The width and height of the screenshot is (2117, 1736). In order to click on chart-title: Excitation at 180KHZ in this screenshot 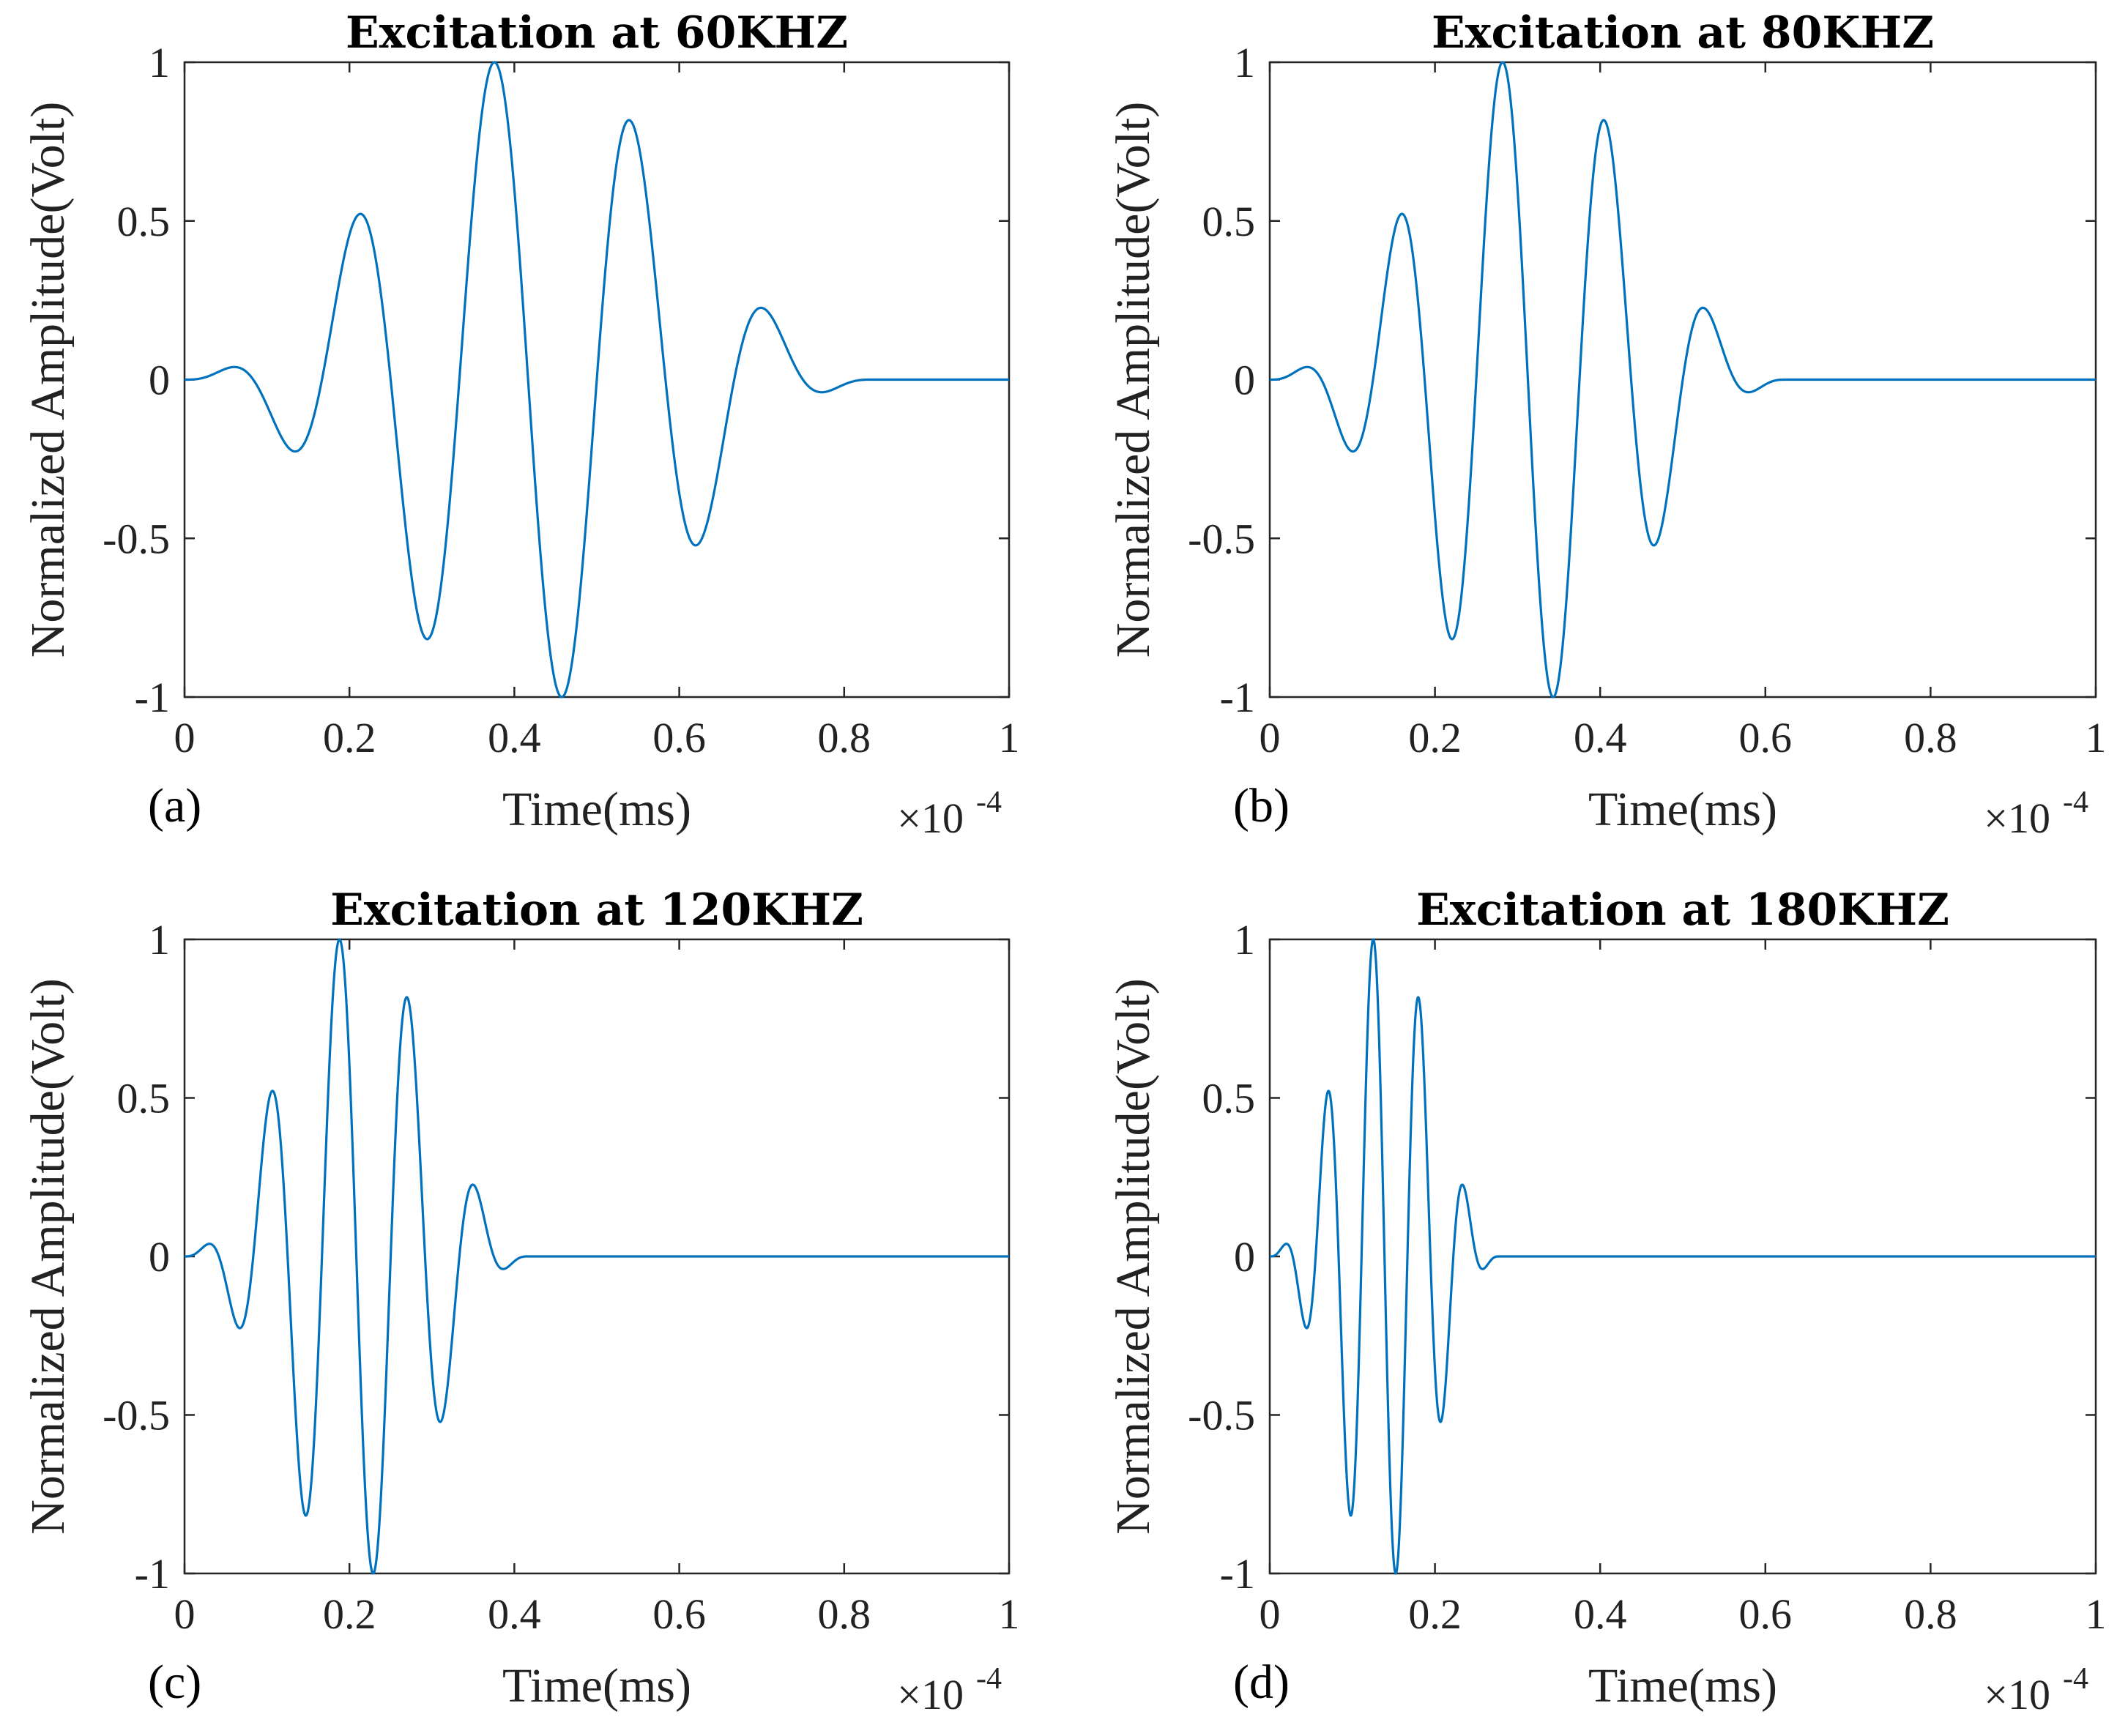, I will do `click(1682, 910)`.